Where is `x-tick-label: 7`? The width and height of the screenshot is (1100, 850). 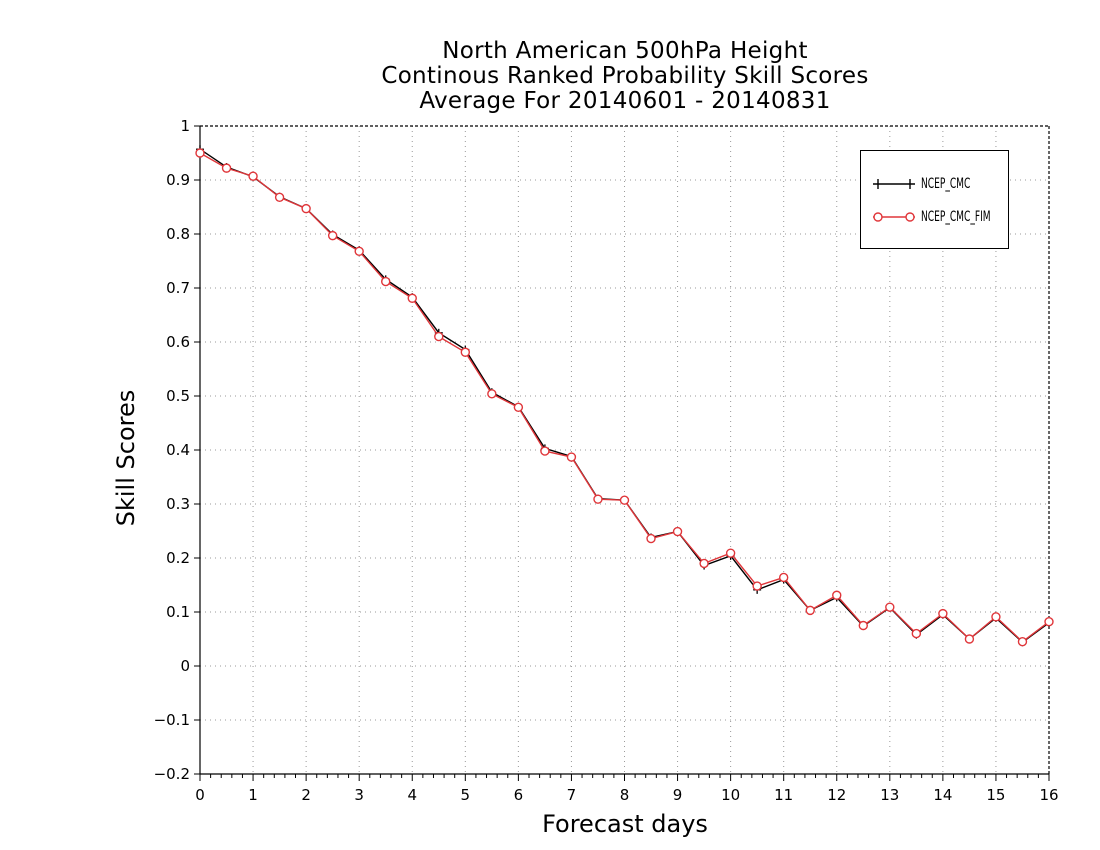 x-tick-label: 7 is located at coordinates (572, 795).